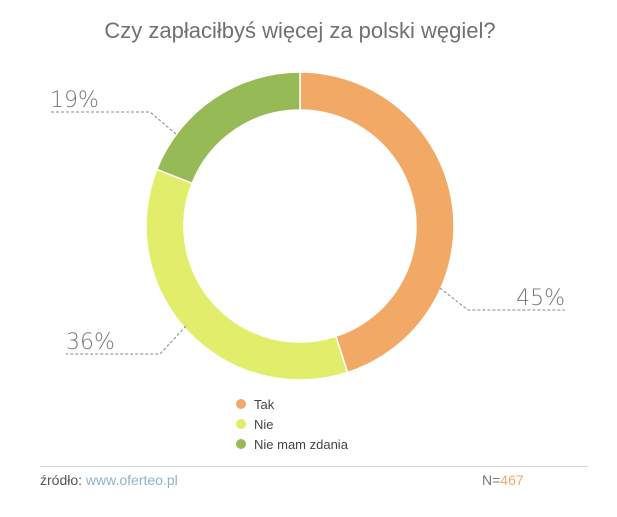  What do you see at coordinates (301, 444) in the screenshot?
I see `legend-label-nie-mam-zdania: Nie mam zdania` at bounding box center [301, 444].